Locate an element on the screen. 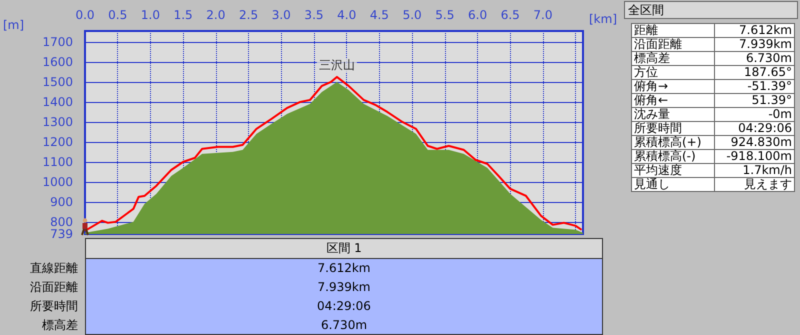  x-tick-label: 1.5 is located at coordinates (183, 15).